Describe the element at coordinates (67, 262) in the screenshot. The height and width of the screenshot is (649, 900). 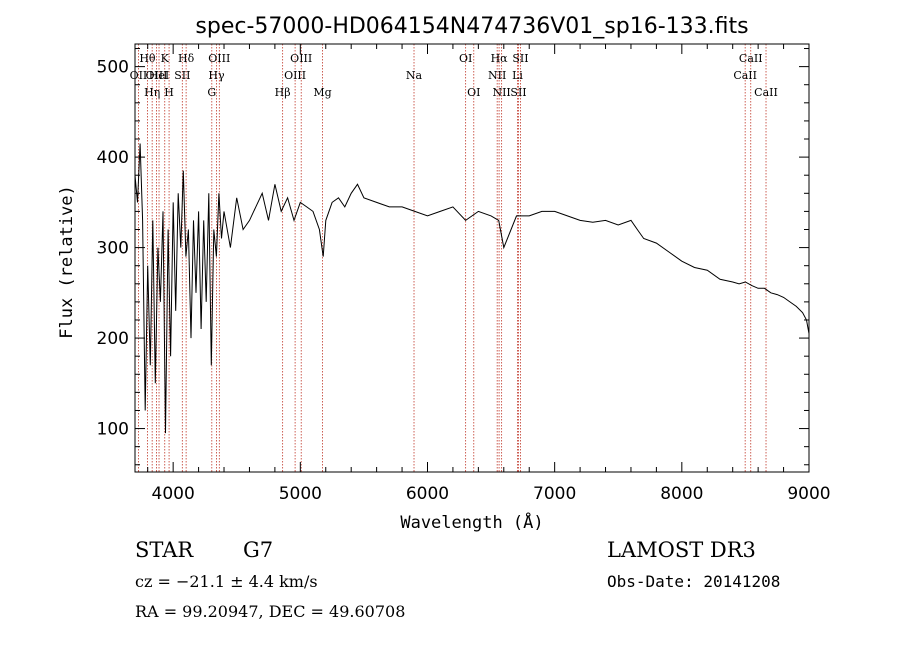
I see `y-axis-label: Flux (relative)` at that location.